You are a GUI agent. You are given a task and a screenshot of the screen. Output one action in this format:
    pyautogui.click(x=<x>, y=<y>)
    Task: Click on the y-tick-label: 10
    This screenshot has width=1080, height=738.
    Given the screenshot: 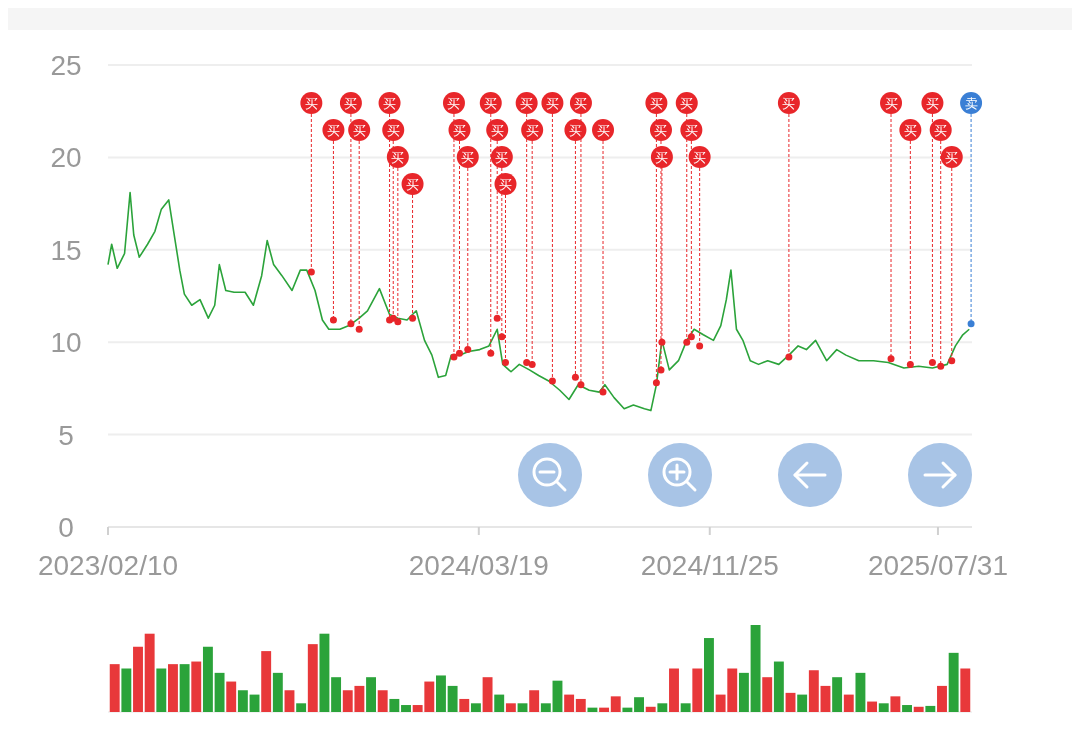 What is the action you would take?
    pyautogui.click(x=66, y=343)
    